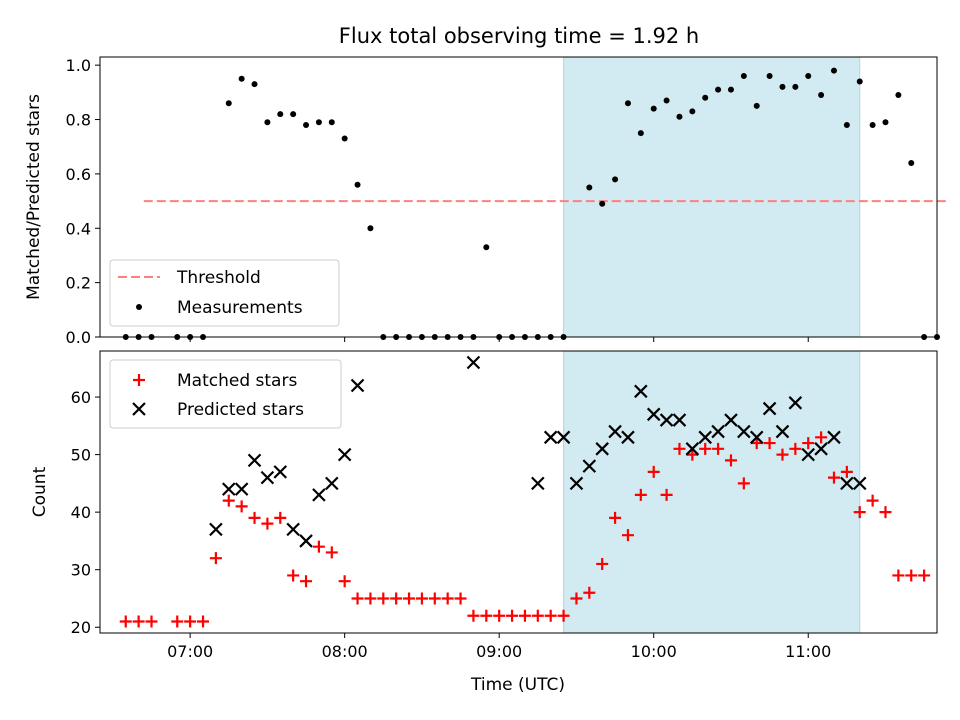 Image resolution: width=960 pixels, height=720 pixels. I want to click on bottom-highlight-span, so click(711, 492).